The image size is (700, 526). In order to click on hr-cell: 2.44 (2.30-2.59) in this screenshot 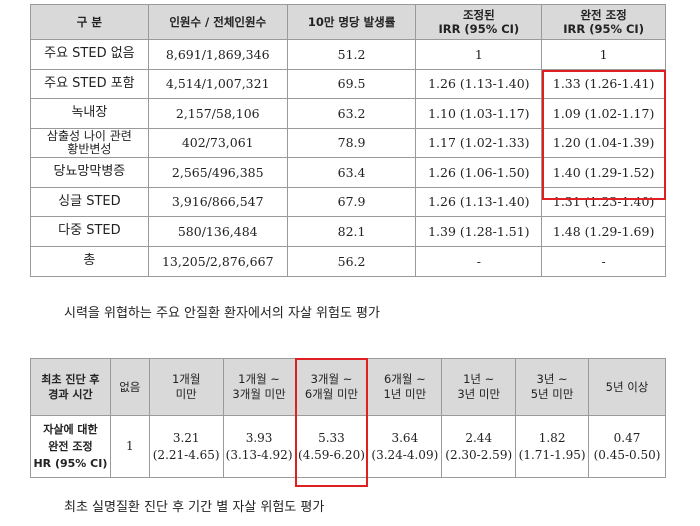, I will do `click(479, 446)`.